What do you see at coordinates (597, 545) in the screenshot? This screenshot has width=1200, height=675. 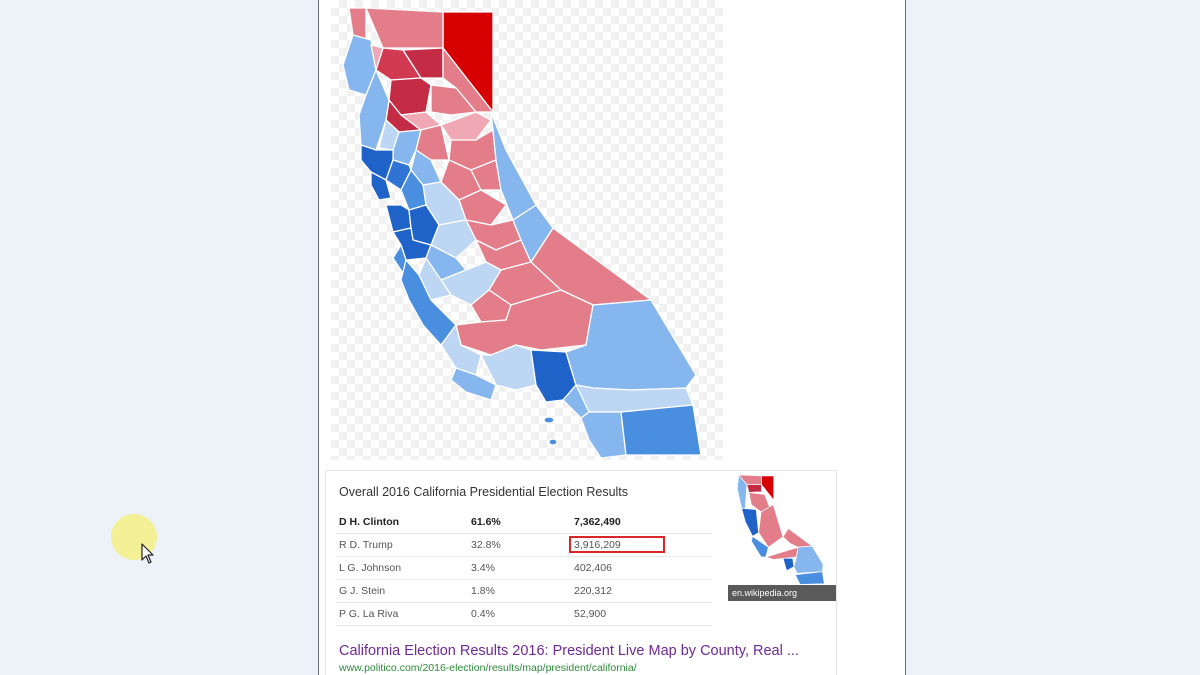 I see `candidate-votes: 3,916,209` at bounding box center [597, 545].